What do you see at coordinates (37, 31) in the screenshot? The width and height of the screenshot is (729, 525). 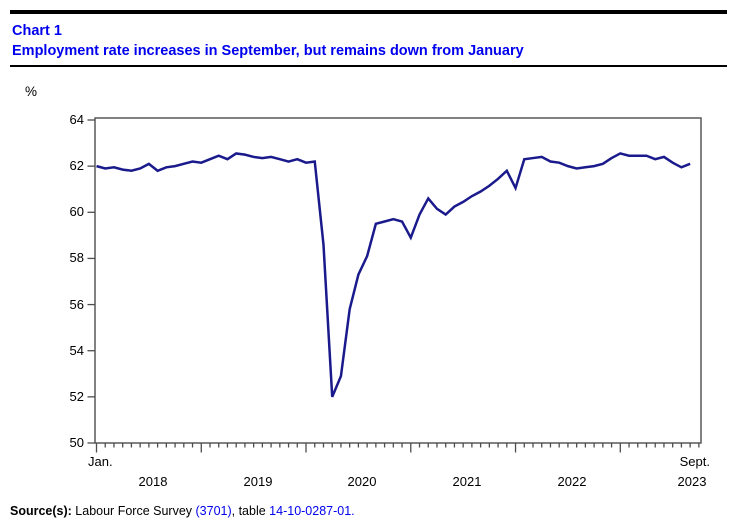 I see `chart-number: Chart 1` at bounding box center [37, 31].